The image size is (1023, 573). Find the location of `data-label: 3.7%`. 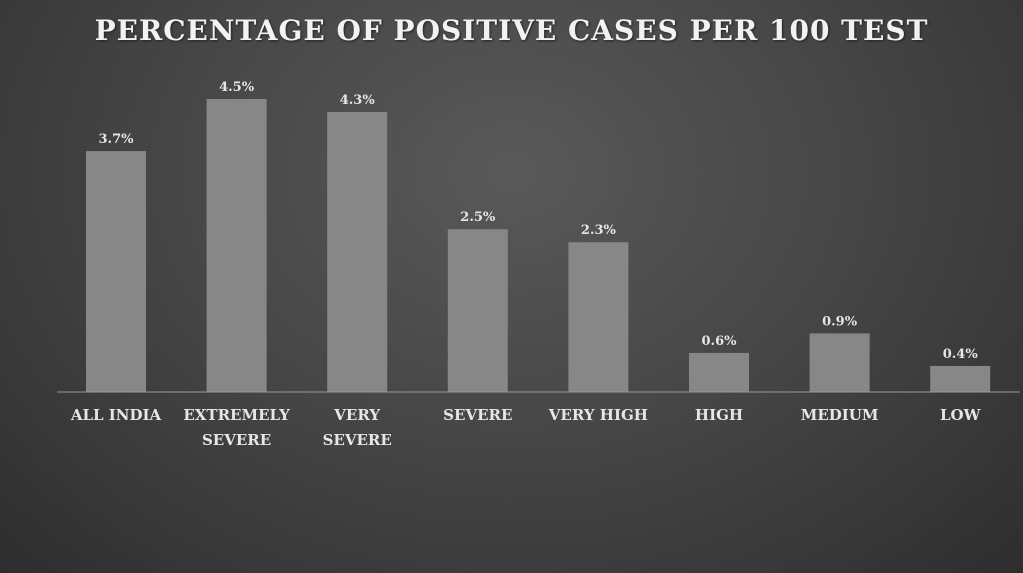

data-label: 3.7% is located at coordinates (117, 139).